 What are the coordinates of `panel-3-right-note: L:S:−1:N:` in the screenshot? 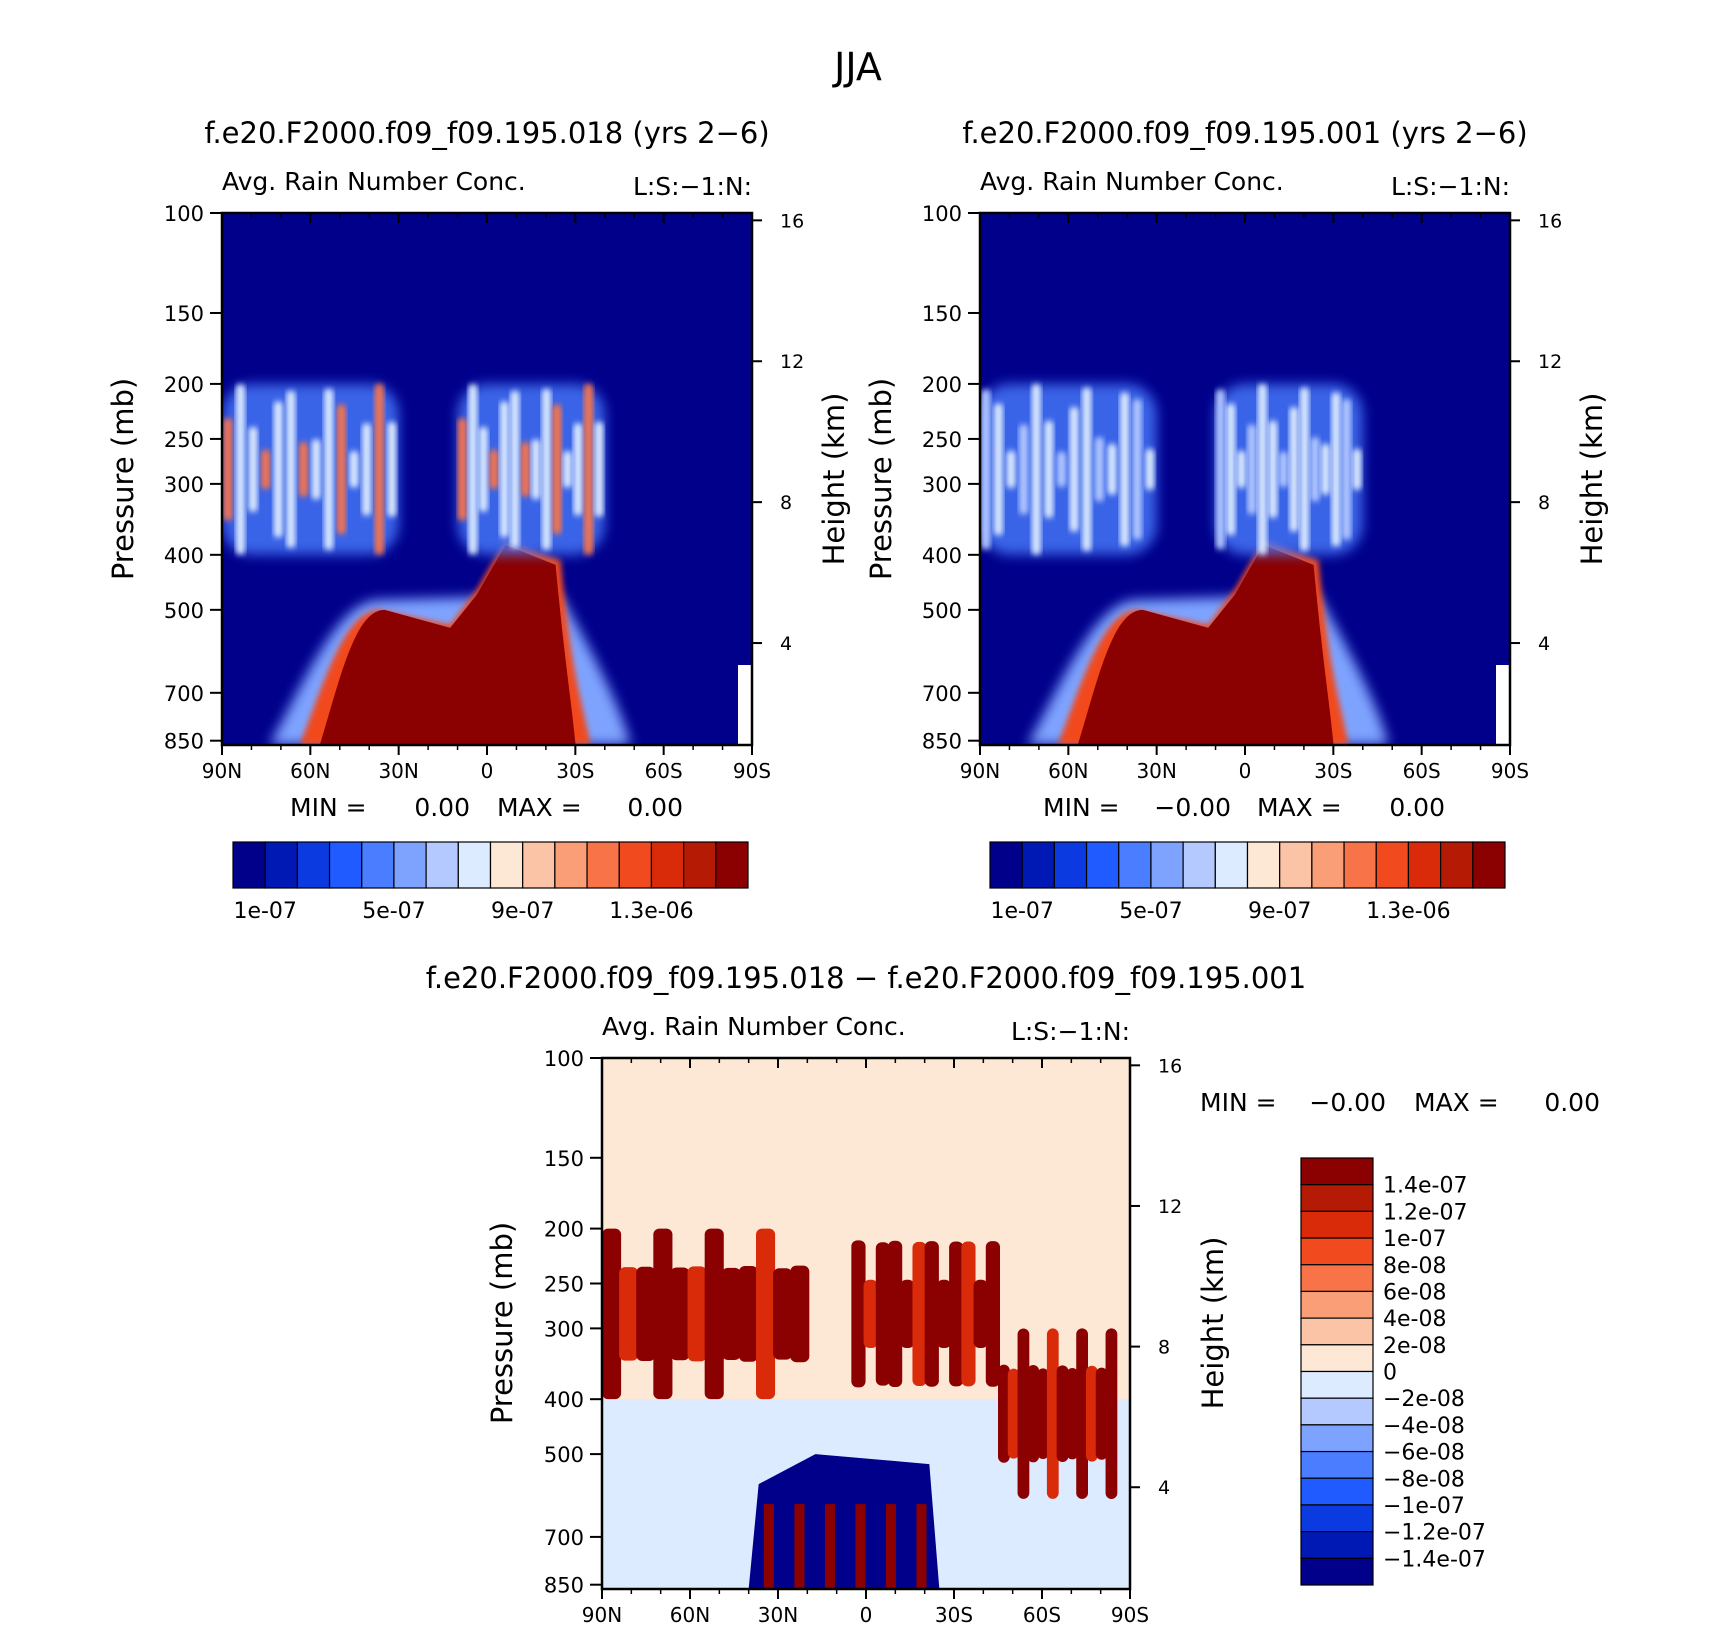 It's located at (1070, 1031).